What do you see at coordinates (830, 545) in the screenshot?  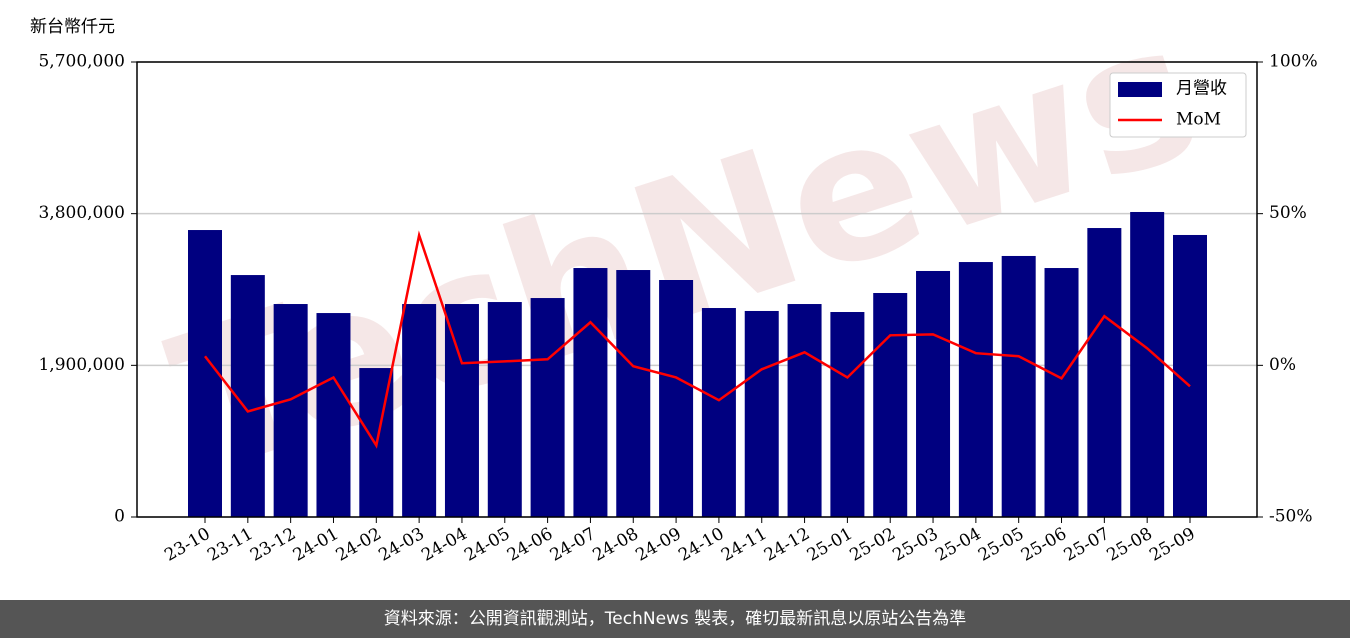 I see `x-tick-label: 25-01` at bounding box center [830, 545].